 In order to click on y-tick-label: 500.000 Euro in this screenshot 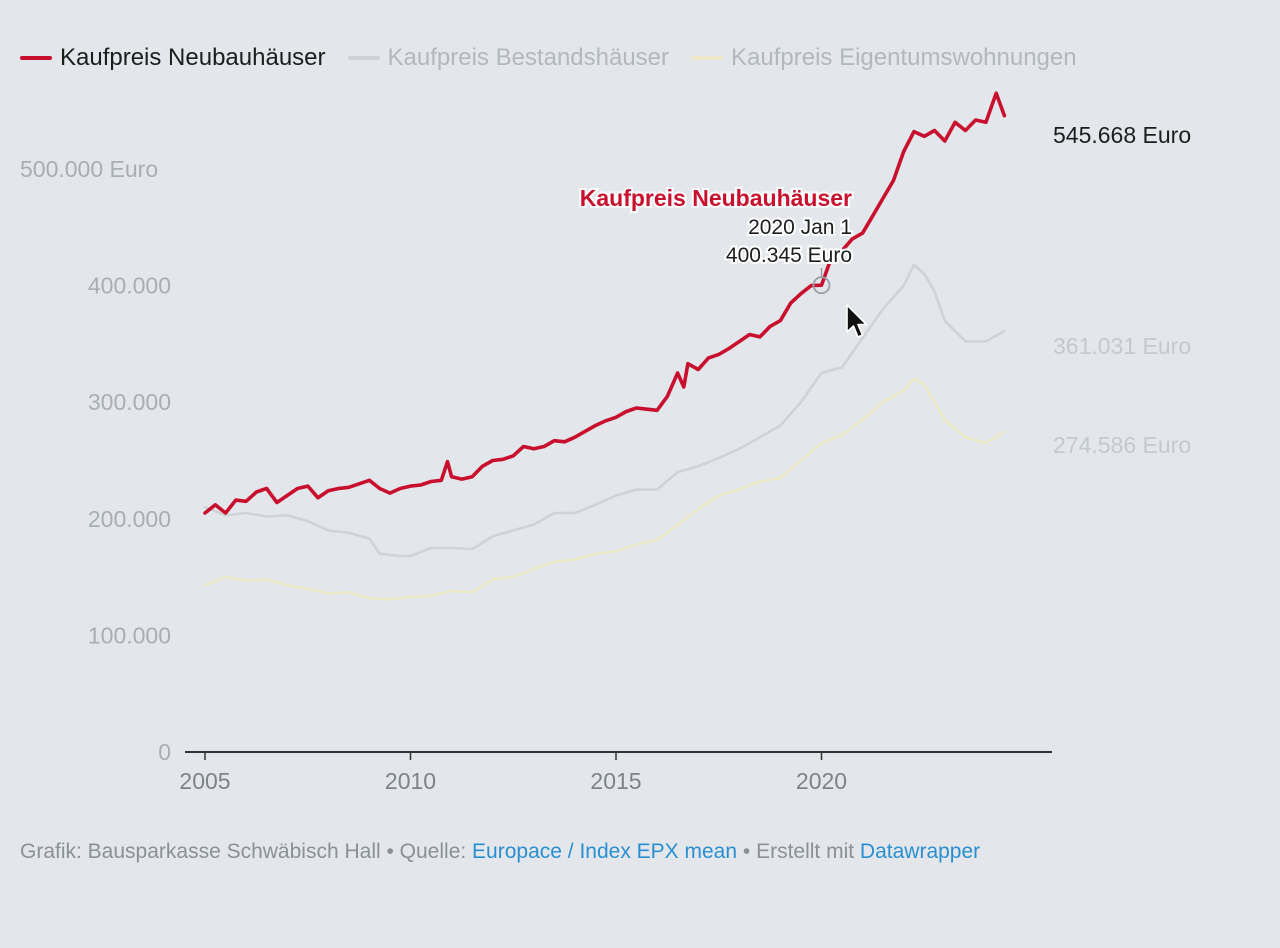, I will do `click(89, 169)`.